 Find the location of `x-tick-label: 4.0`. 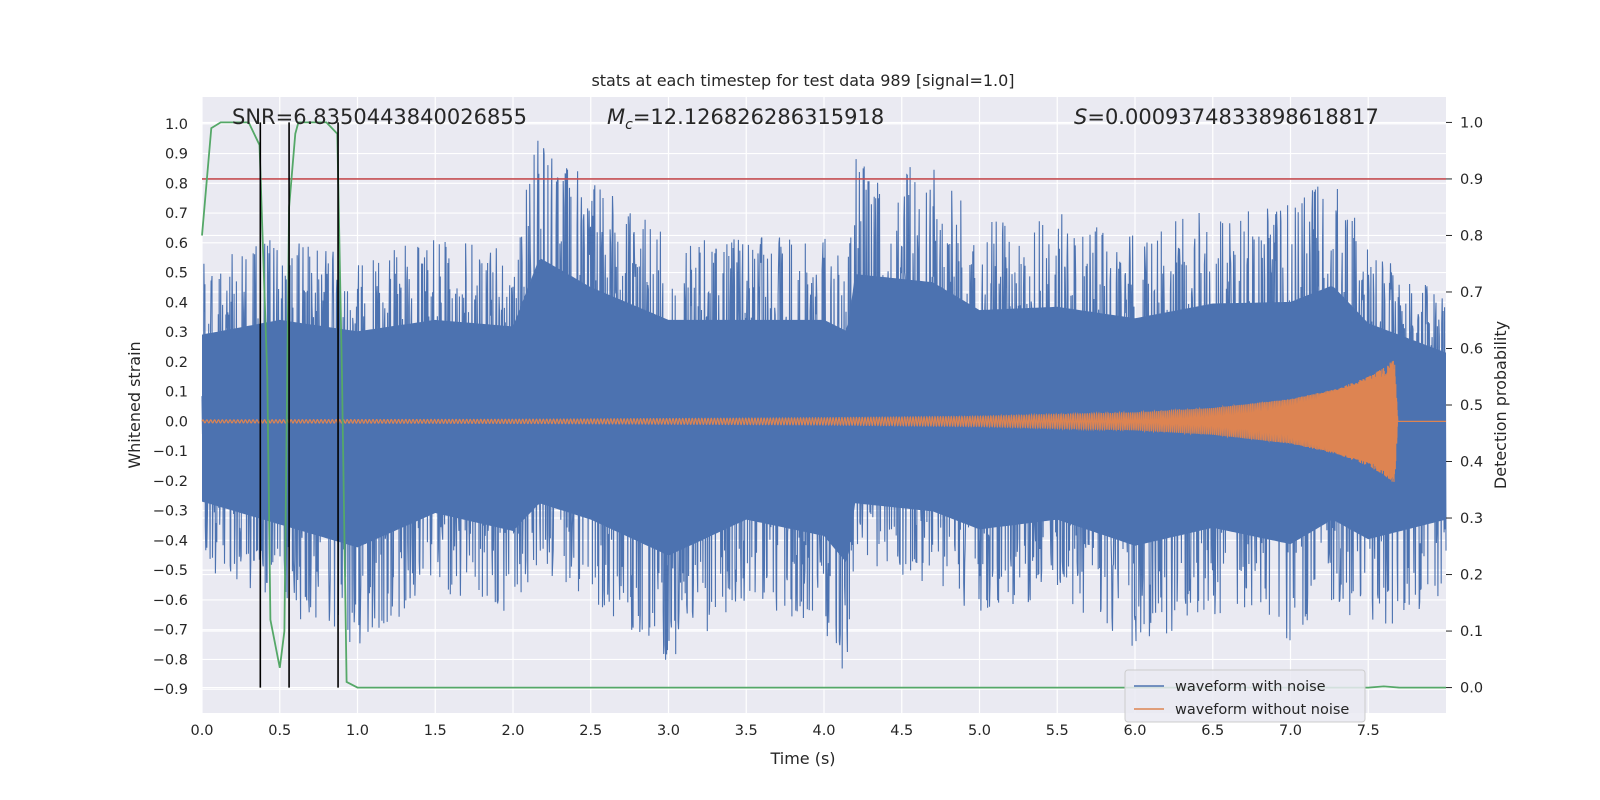

x-tick-label: 4.0 is located at coordinates (823, 731).